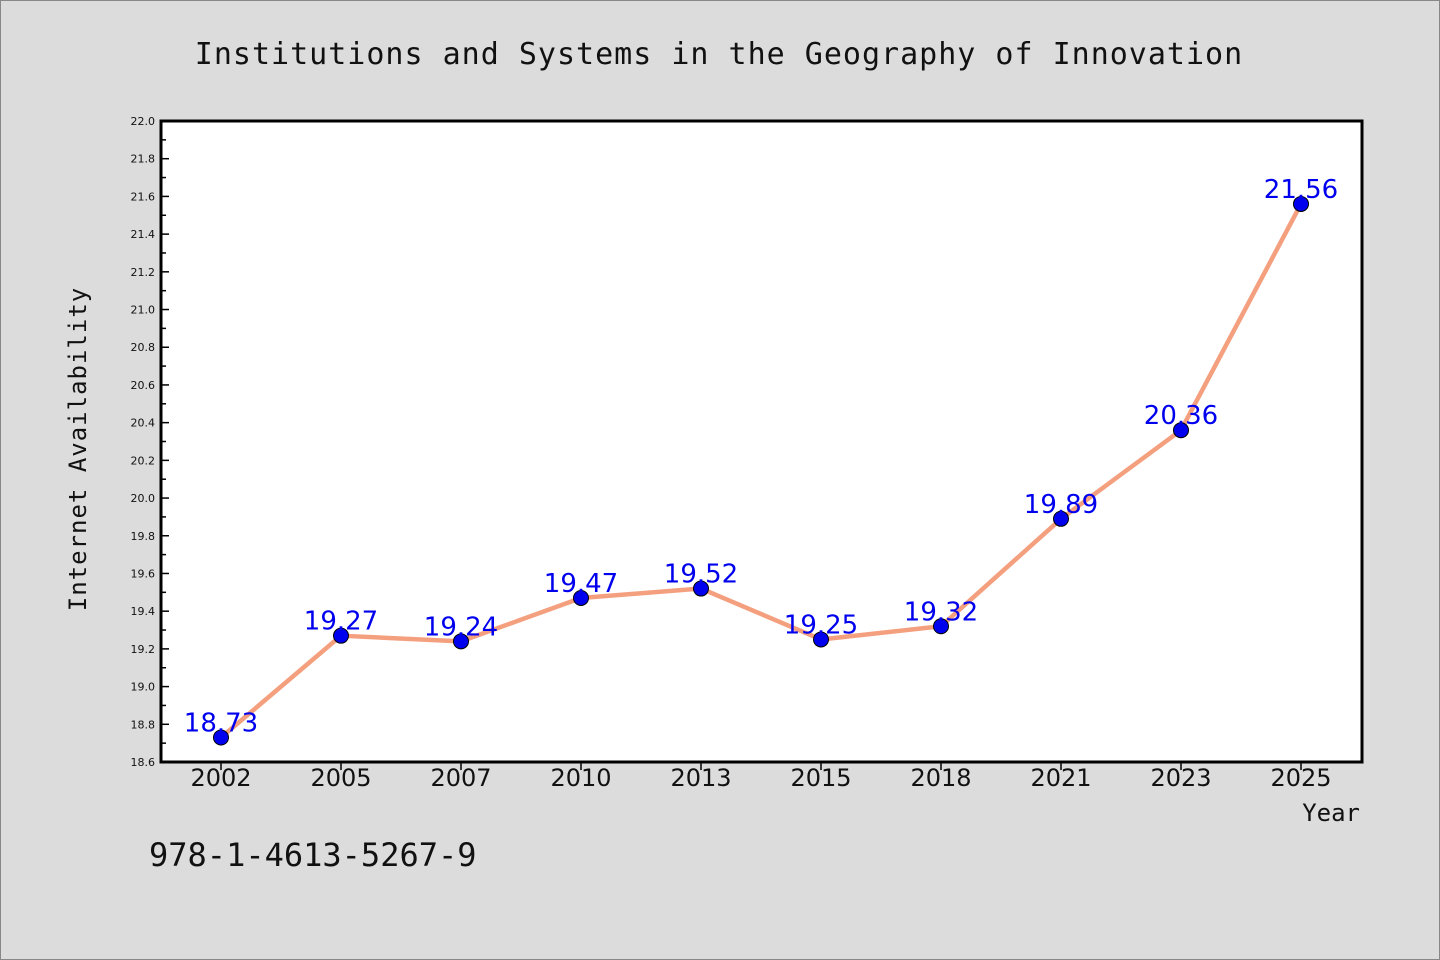  What do you see at coordinates (580, 778) in the screenshot?
I see `x-tick-label: 2010` at bounding box center [580, 778].